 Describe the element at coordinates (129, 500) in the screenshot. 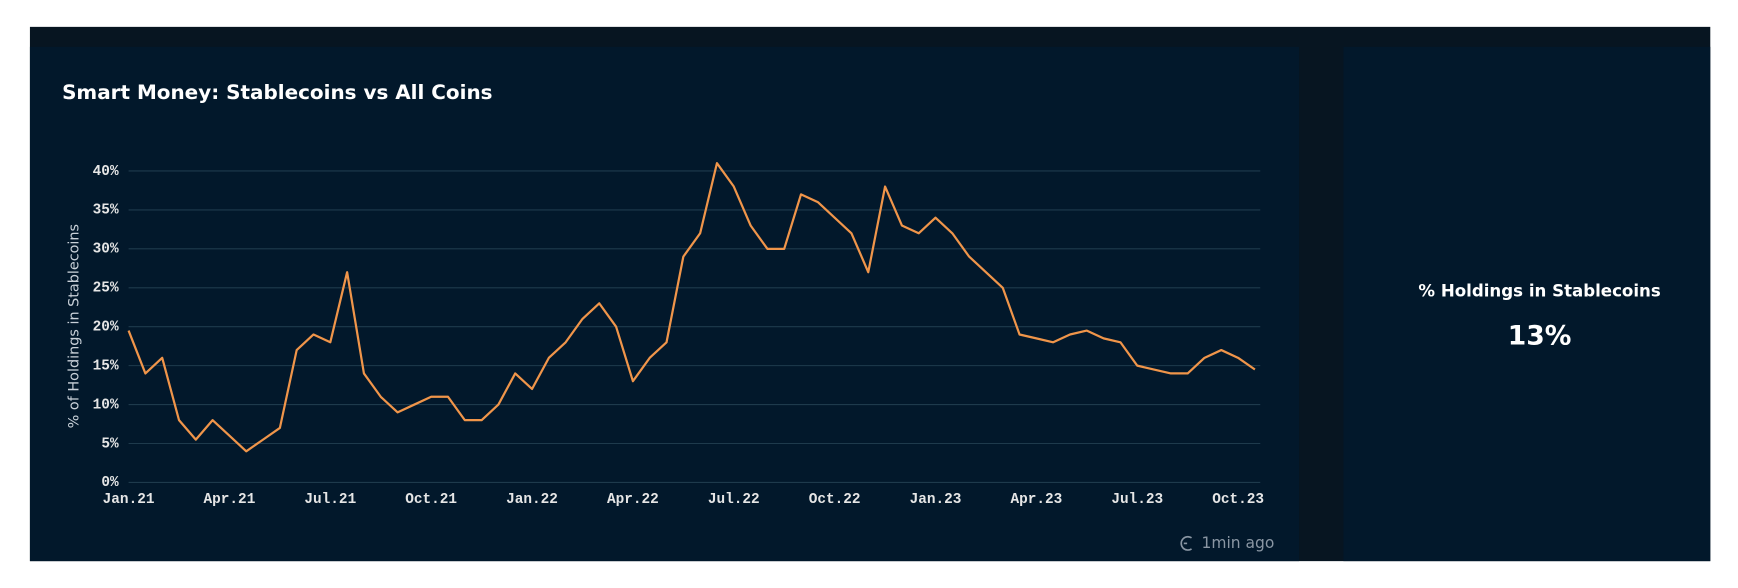

I see `x-tick-label: Jan.21` at that location.